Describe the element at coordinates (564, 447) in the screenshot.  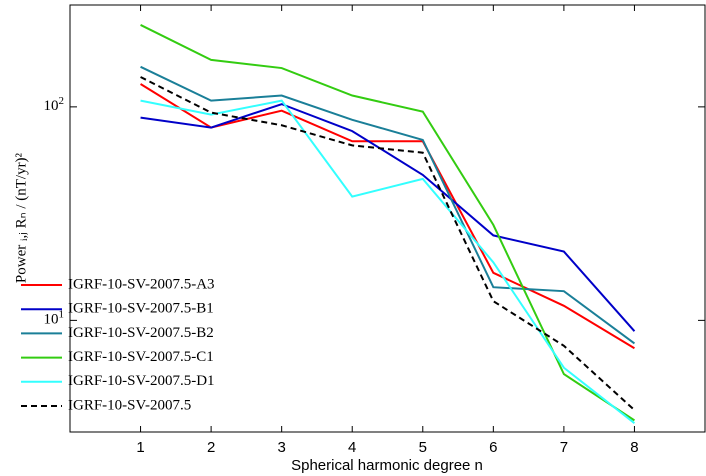
I see `x-tick-label: 7` at that location.